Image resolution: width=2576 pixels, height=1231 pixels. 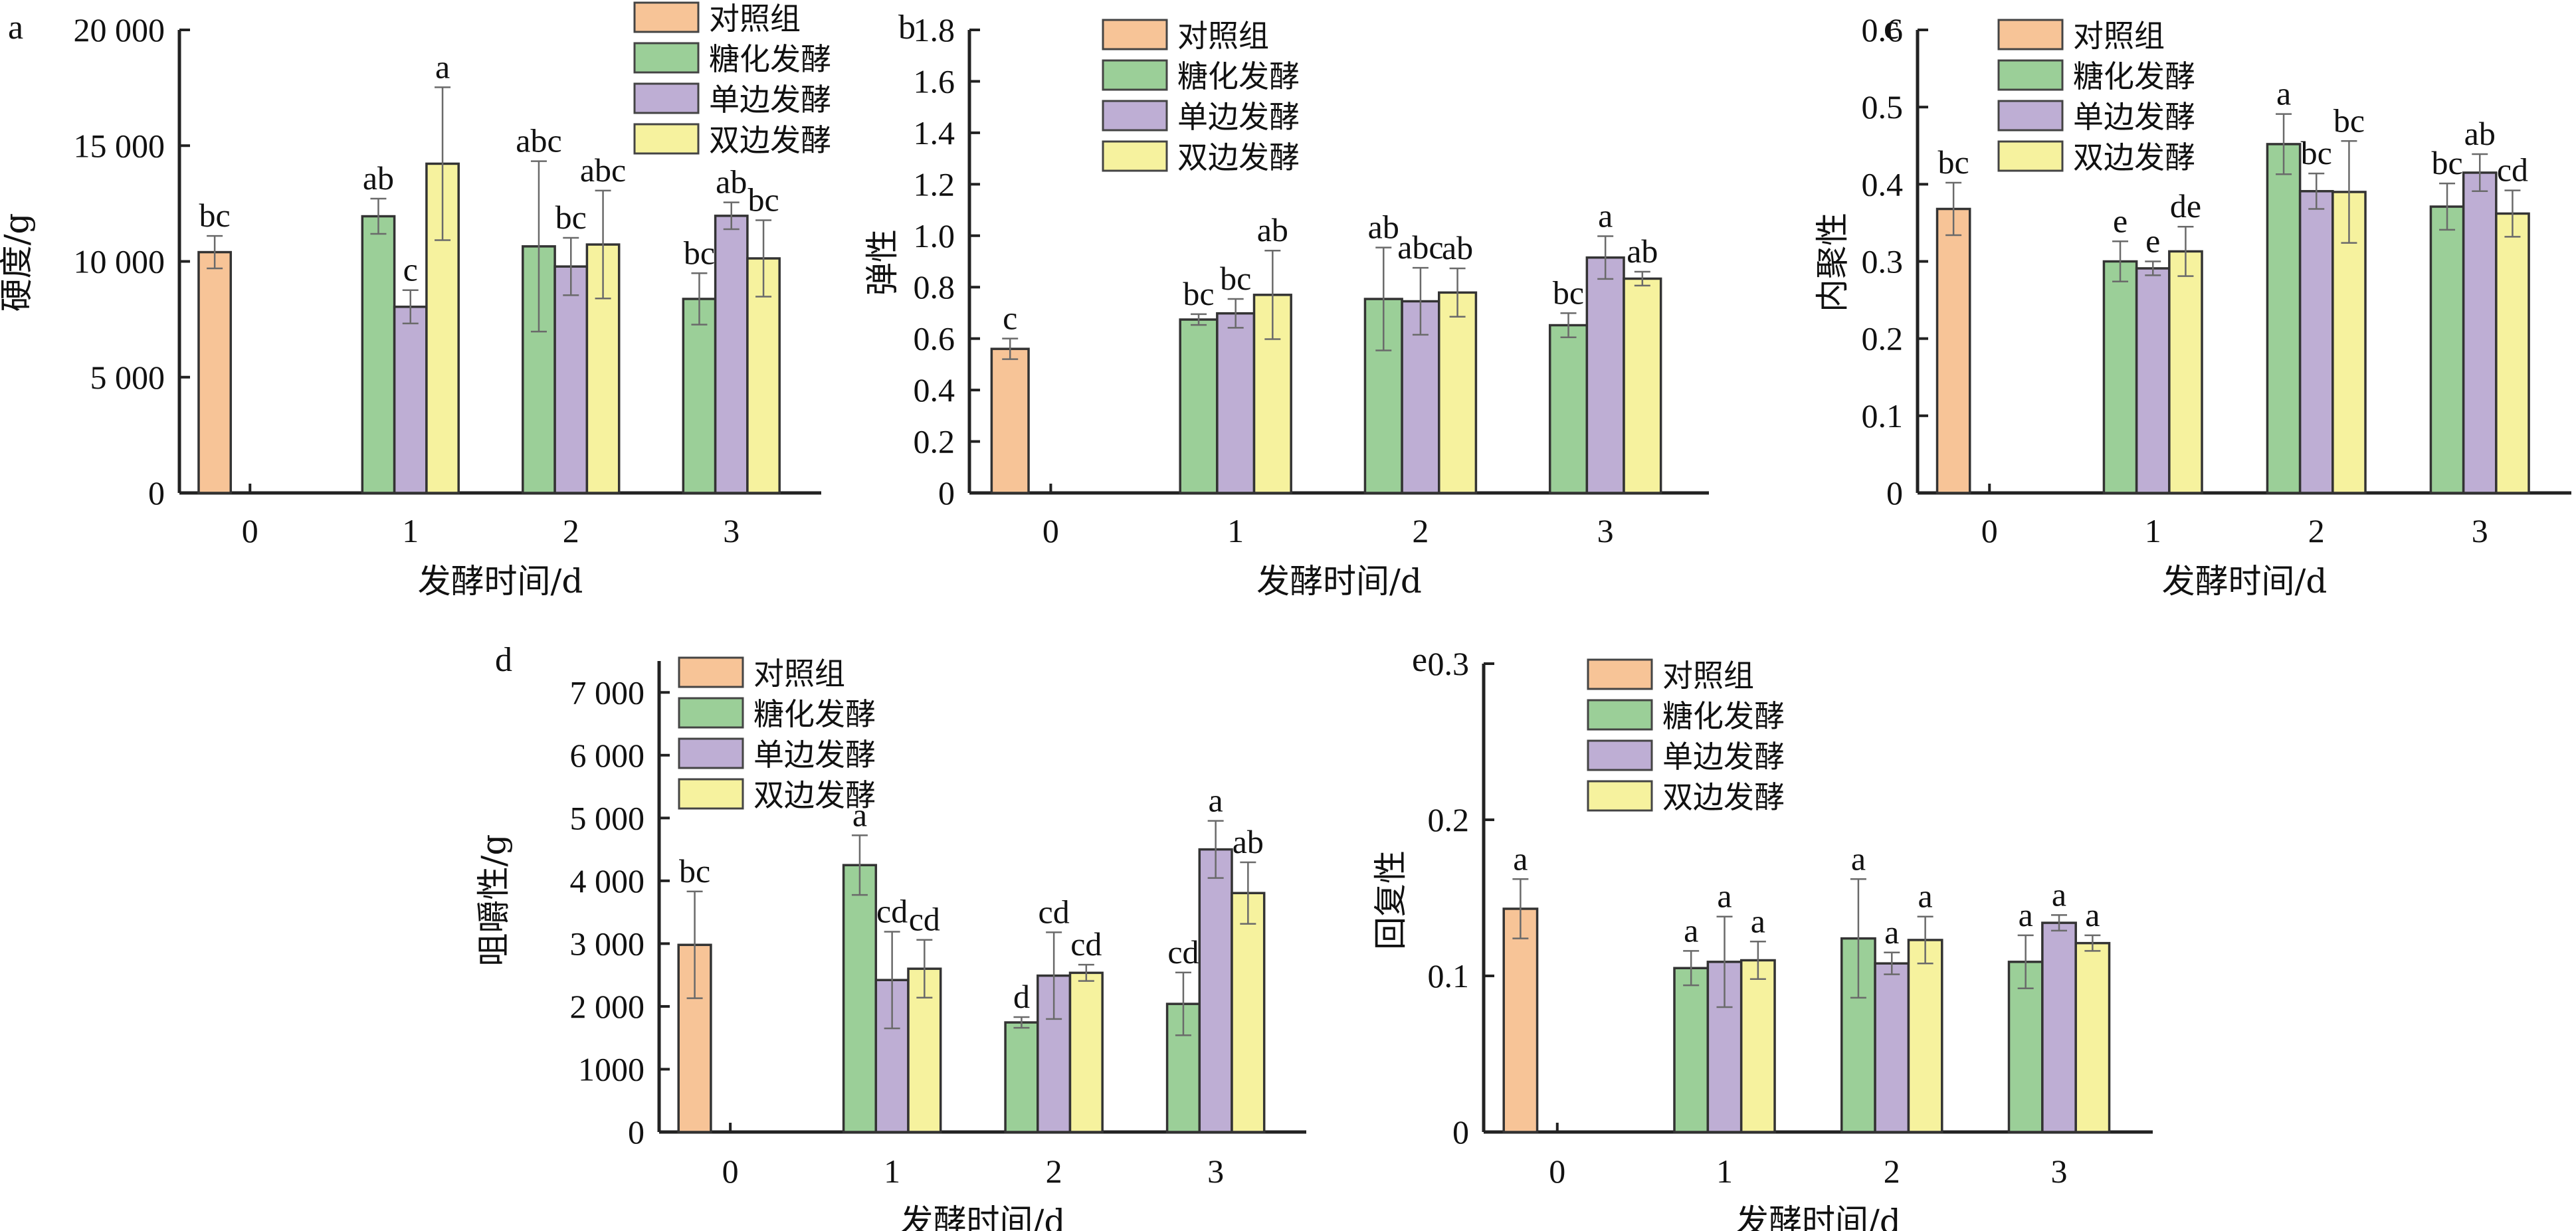 I want to click on bar-c-day0-control, so click(x=1953, y=351).